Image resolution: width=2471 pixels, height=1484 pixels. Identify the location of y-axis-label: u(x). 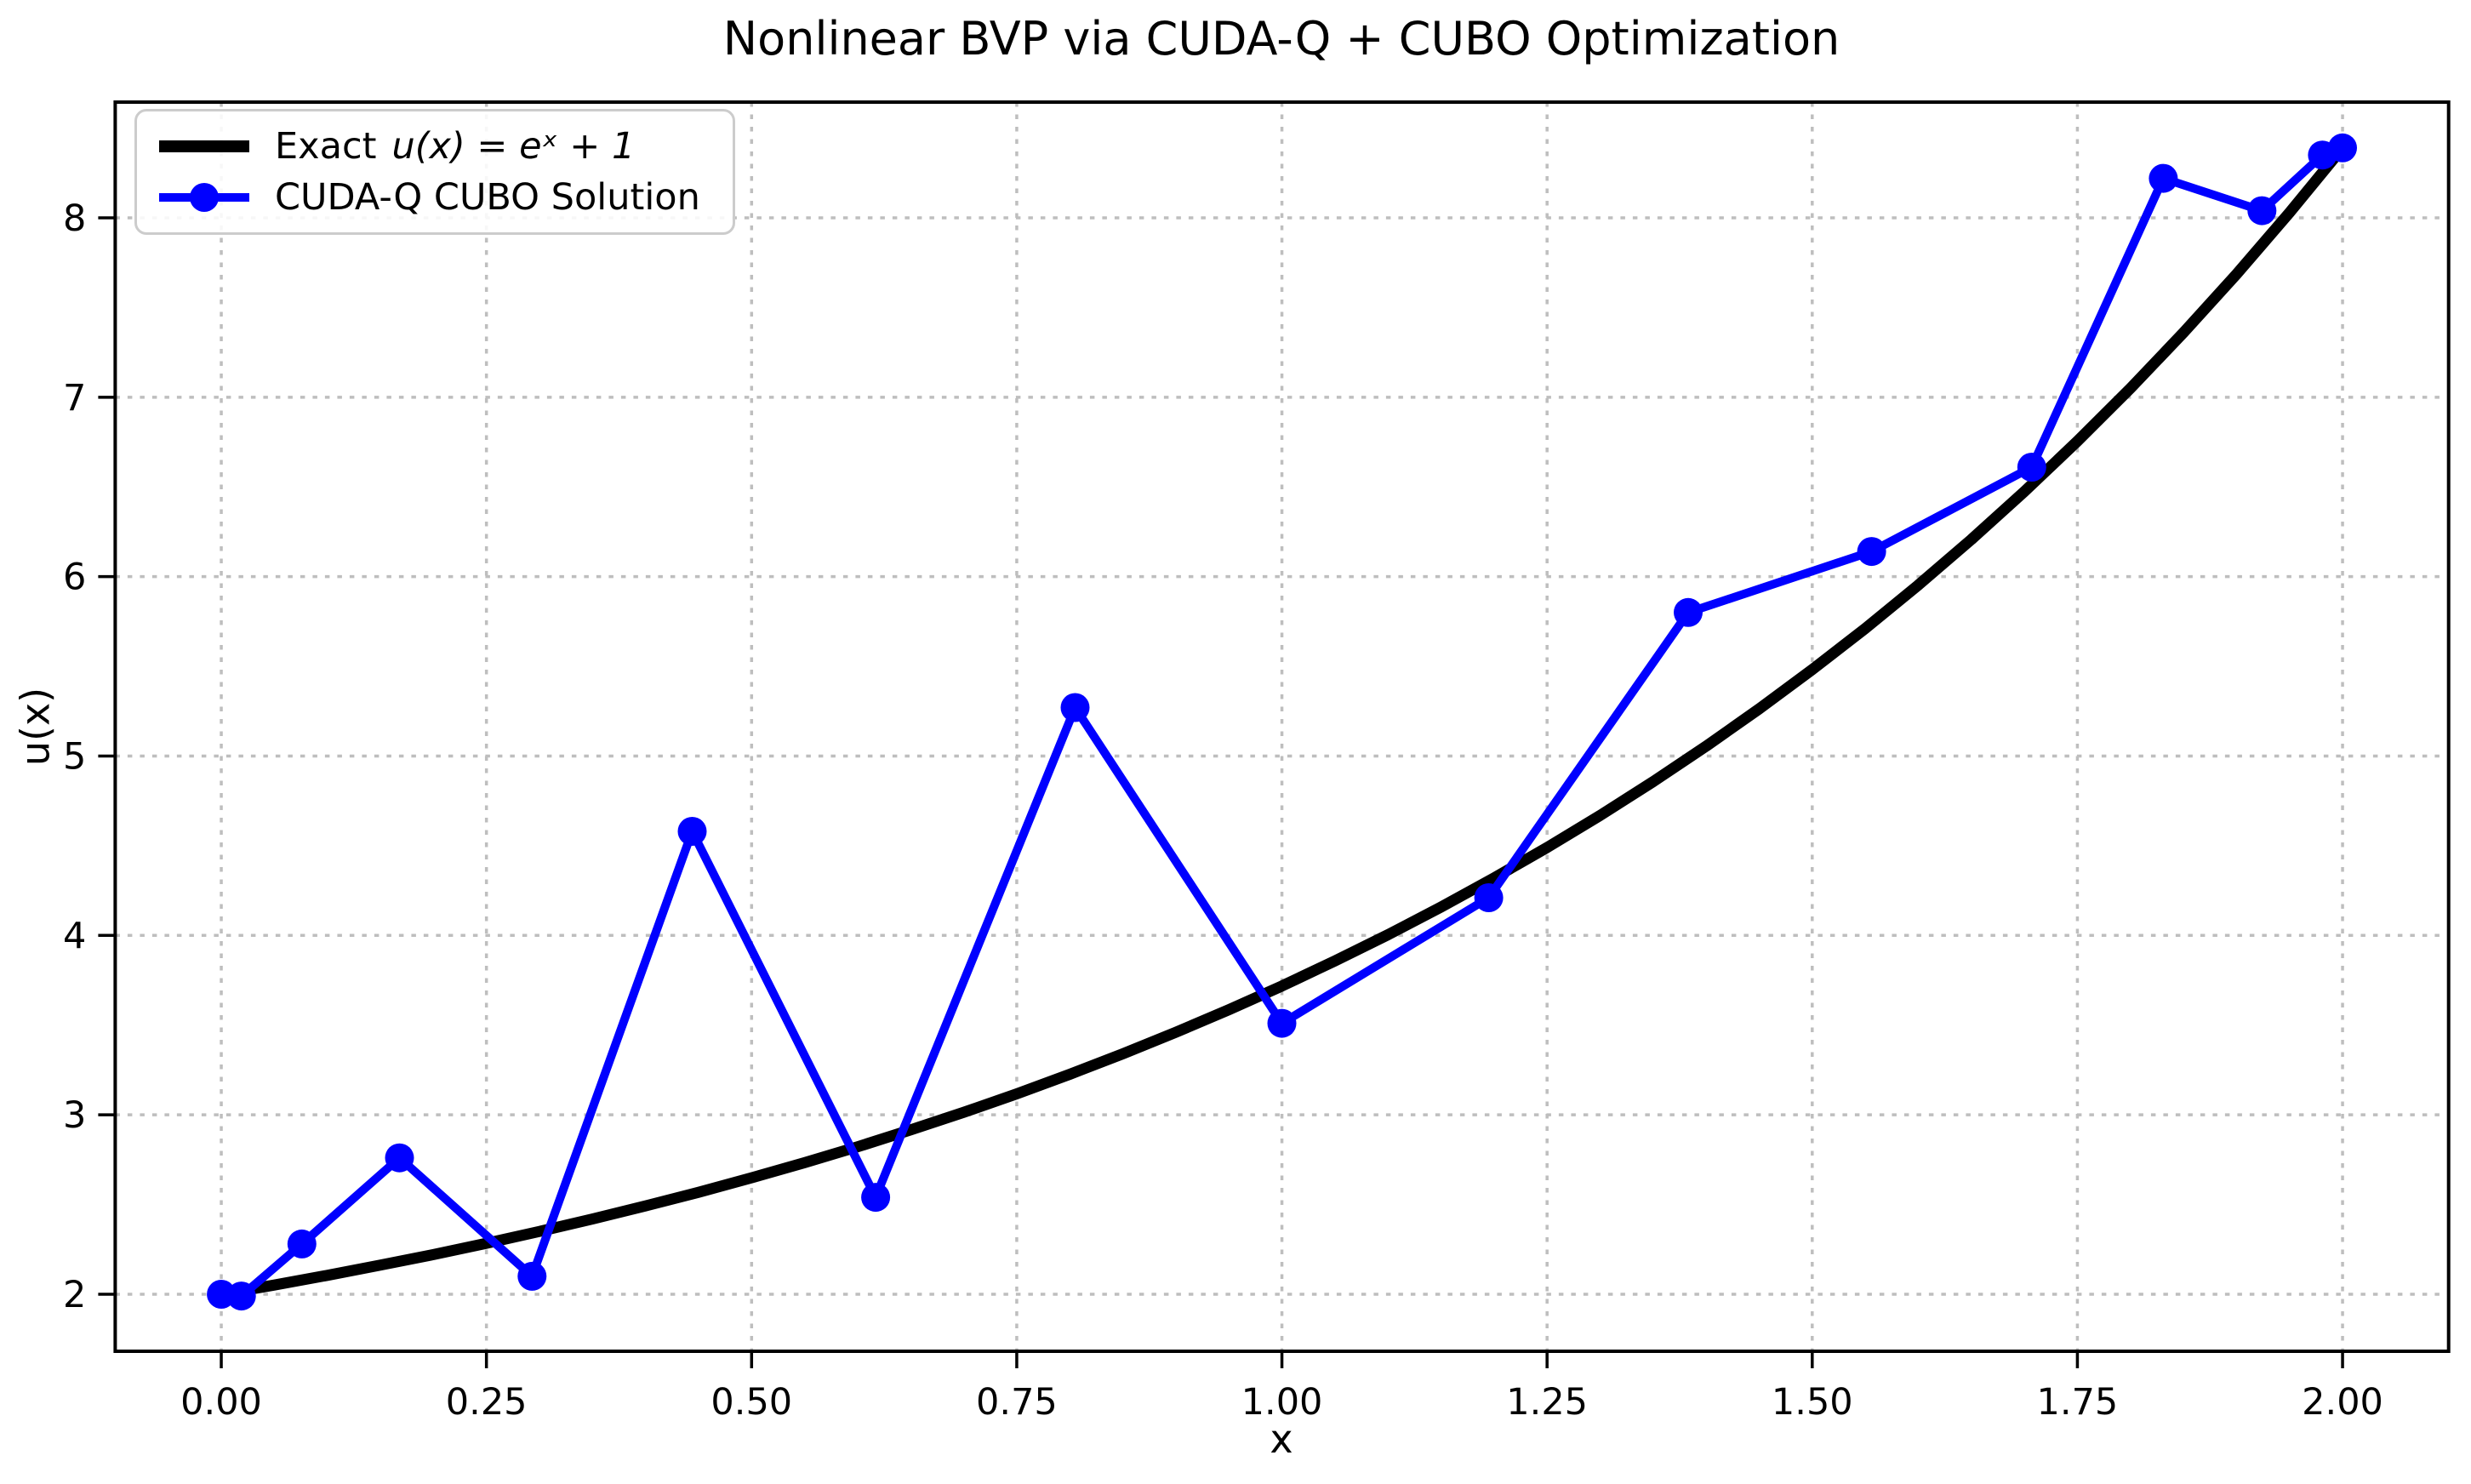
(35, 727).